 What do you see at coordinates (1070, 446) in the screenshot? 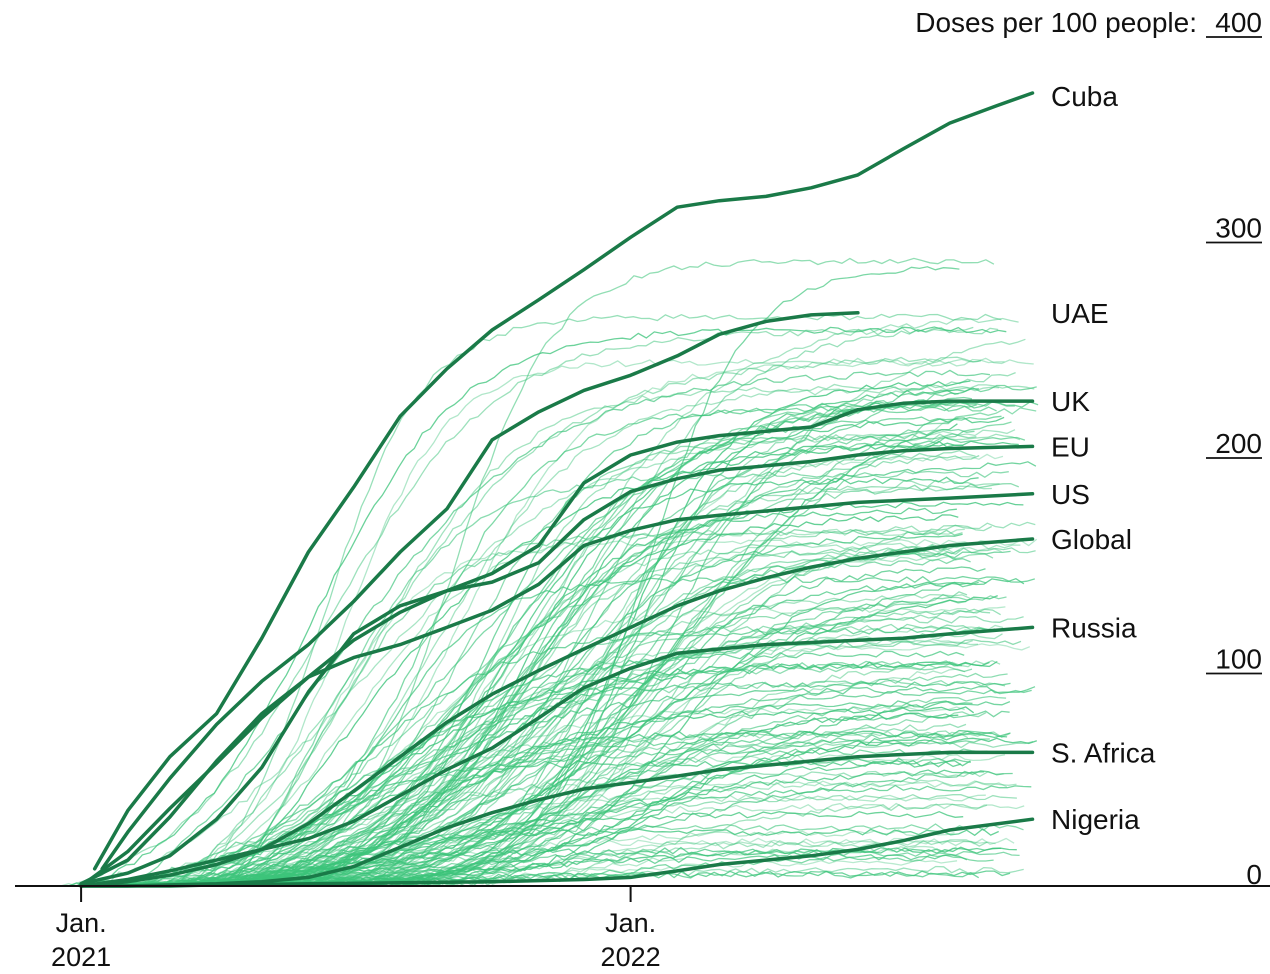
I see `series-label: EU` at bounding box center [1070, 446].